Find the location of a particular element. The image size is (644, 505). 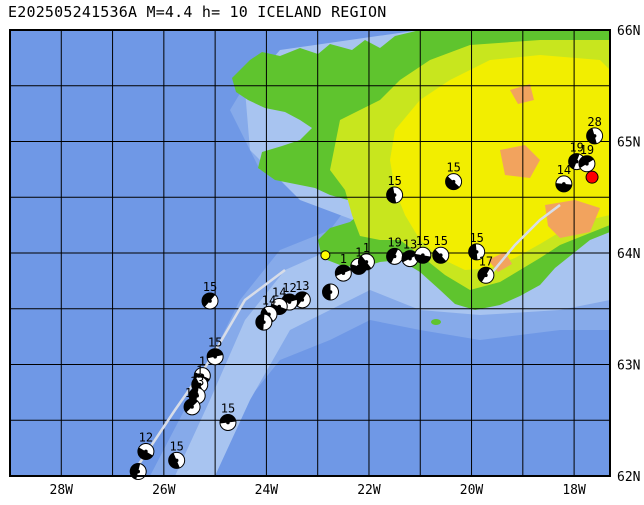

main-event-dot is located at coordinates (592, 177).